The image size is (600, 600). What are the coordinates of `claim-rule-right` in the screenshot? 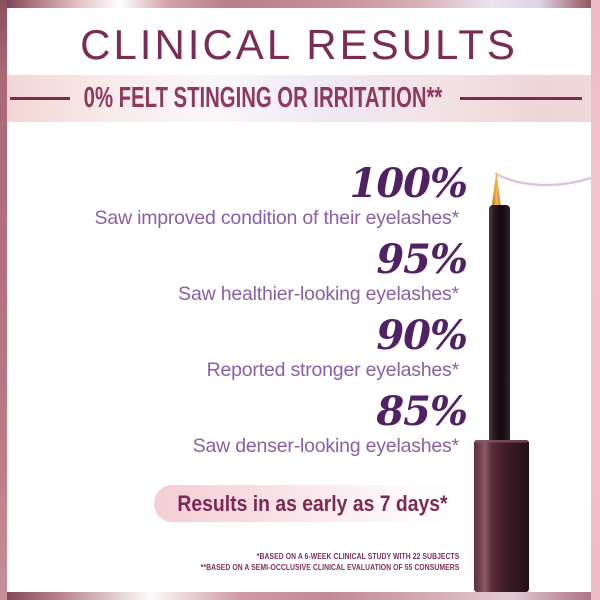 It's located at (521, 98).